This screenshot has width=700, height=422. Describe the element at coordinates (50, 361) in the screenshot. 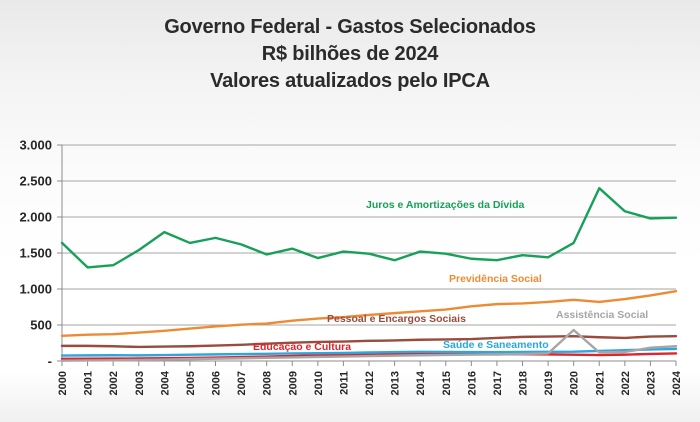

I see `y-tick-label: -` at that location.